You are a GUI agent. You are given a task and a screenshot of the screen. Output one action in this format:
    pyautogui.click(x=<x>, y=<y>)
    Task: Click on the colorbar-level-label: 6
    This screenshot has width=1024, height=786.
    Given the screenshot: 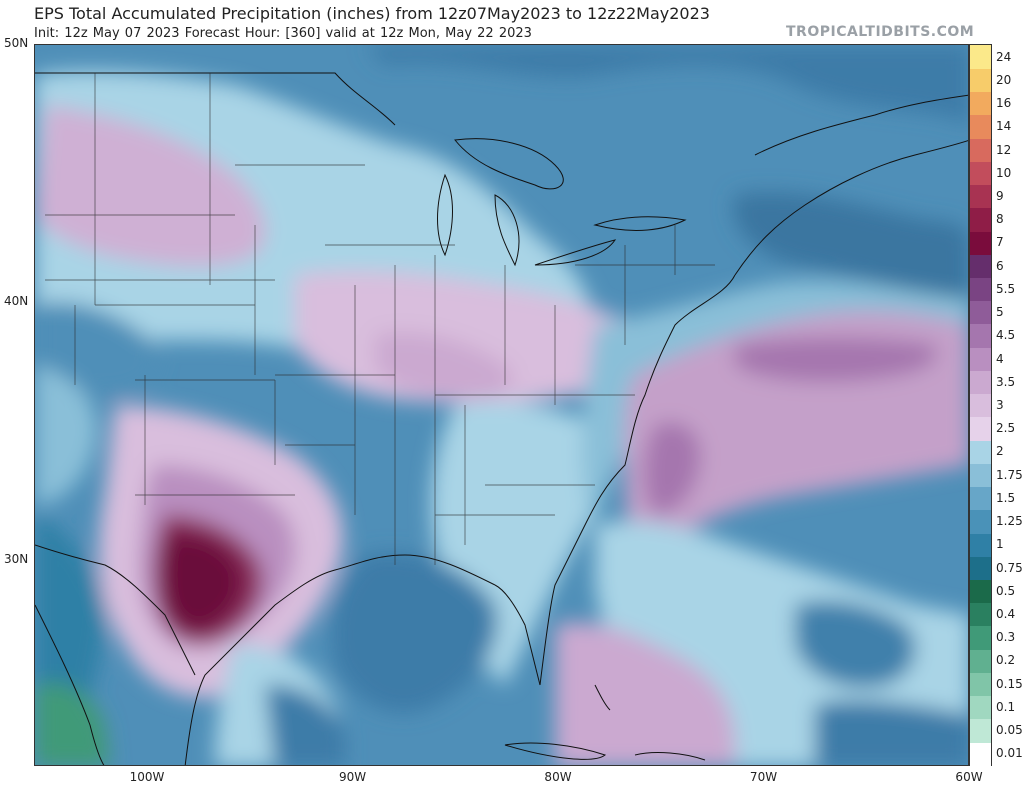 What is the action you would take?
    pyautogui.click(x=1000, y=265)
    